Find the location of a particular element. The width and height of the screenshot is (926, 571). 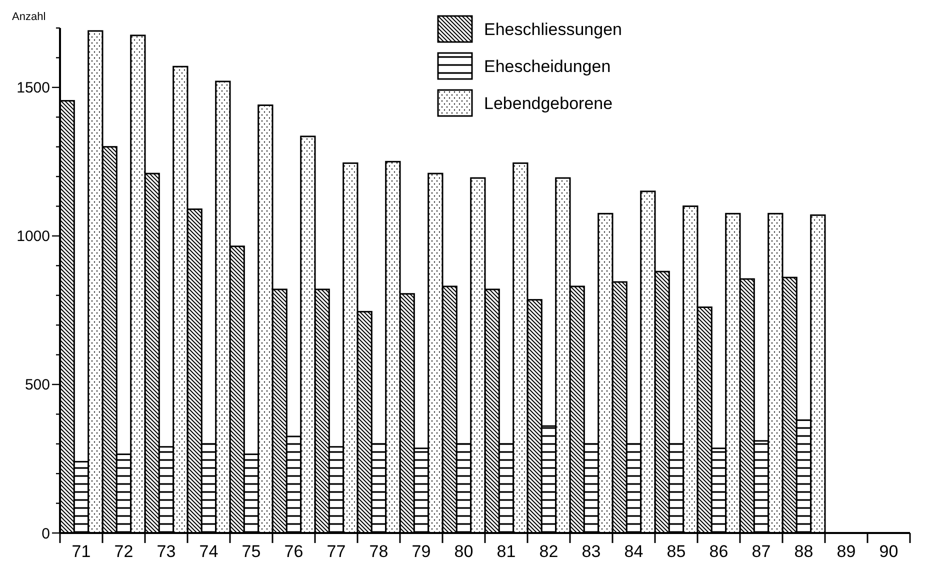

legend-label: Lebendgeborene is located at coordinates (548, 103).